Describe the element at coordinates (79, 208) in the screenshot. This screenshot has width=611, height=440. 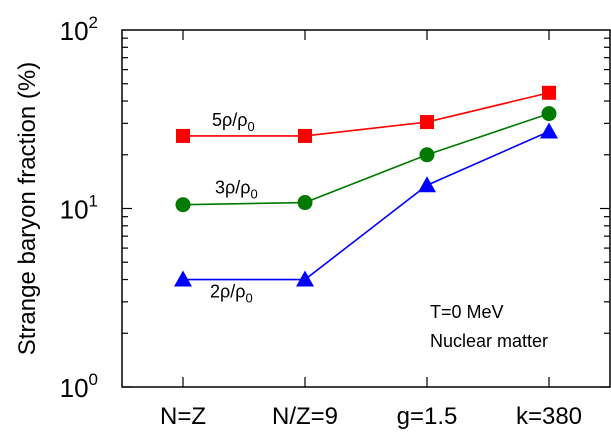
I see `y-tick-label: 10¹` at that location.